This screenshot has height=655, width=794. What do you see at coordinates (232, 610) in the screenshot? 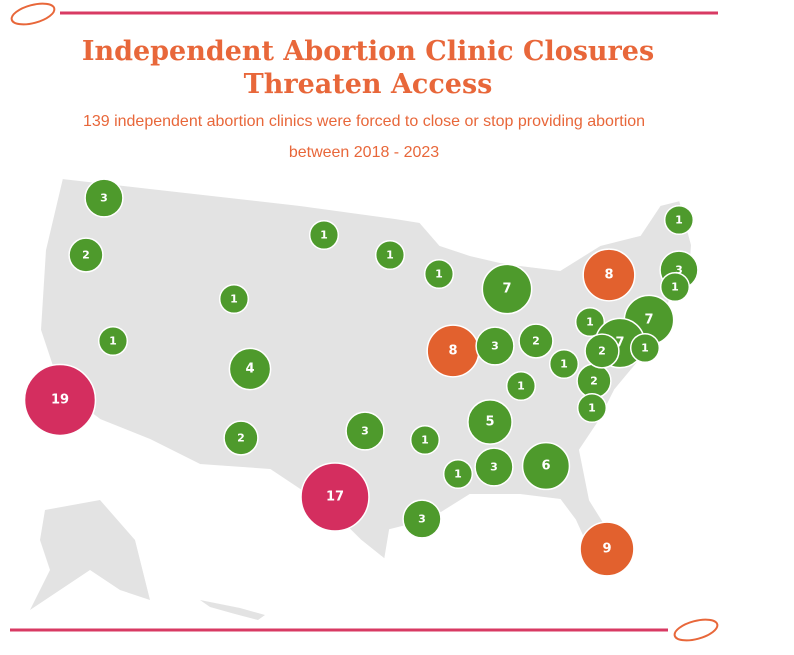
I see `hawaii` at bounding box center [232, 610].